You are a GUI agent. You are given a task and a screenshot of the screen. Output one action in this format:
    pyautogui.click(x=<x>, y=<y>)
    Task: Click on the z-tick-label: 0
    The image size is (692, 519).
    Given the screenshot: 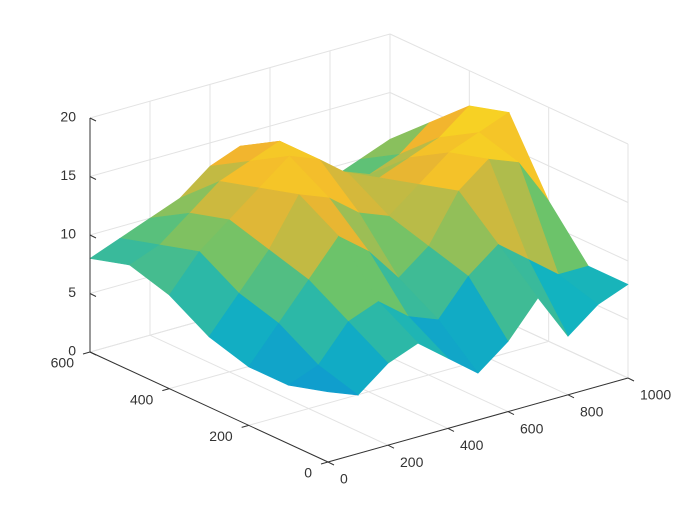 What is the action you would take?
    pyautogui.click(x=72, y=351)
    